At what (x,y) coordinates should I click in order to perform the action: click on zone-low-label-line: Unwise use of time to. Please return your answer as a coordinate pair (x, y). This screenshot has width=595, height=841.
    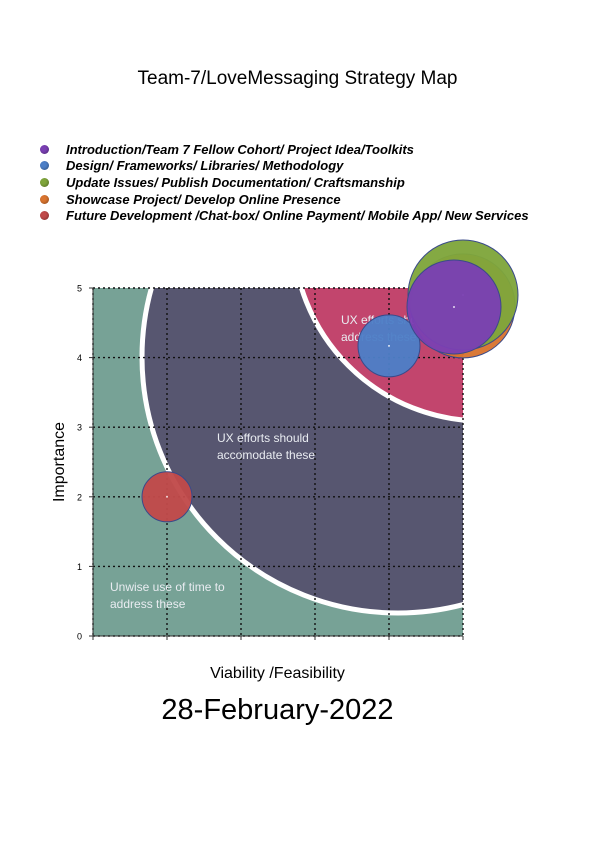
    Looking at the image, I should click on (167, 587).